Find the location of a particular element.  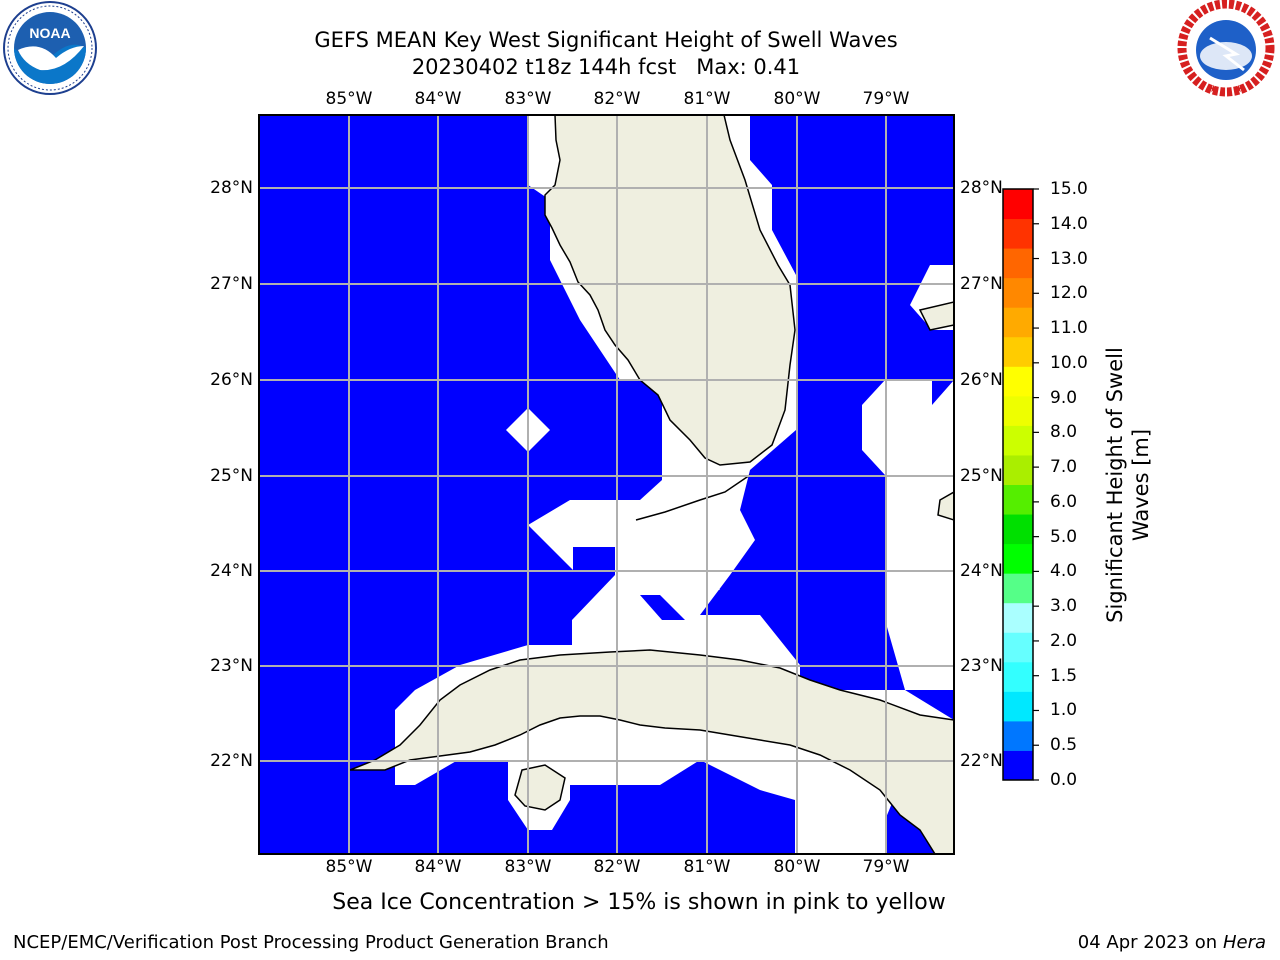

lon-label-top: 79°W is located at coordinates (886, 99).